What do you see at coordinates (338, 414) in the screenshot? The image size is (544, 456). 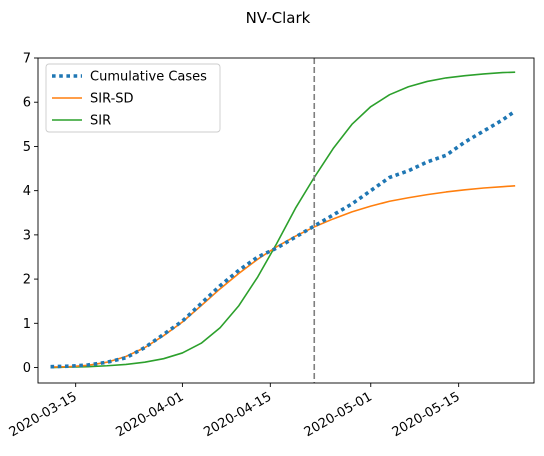 I see `x-tick-label: 2020-05-01` at bounding box center [338, 414].